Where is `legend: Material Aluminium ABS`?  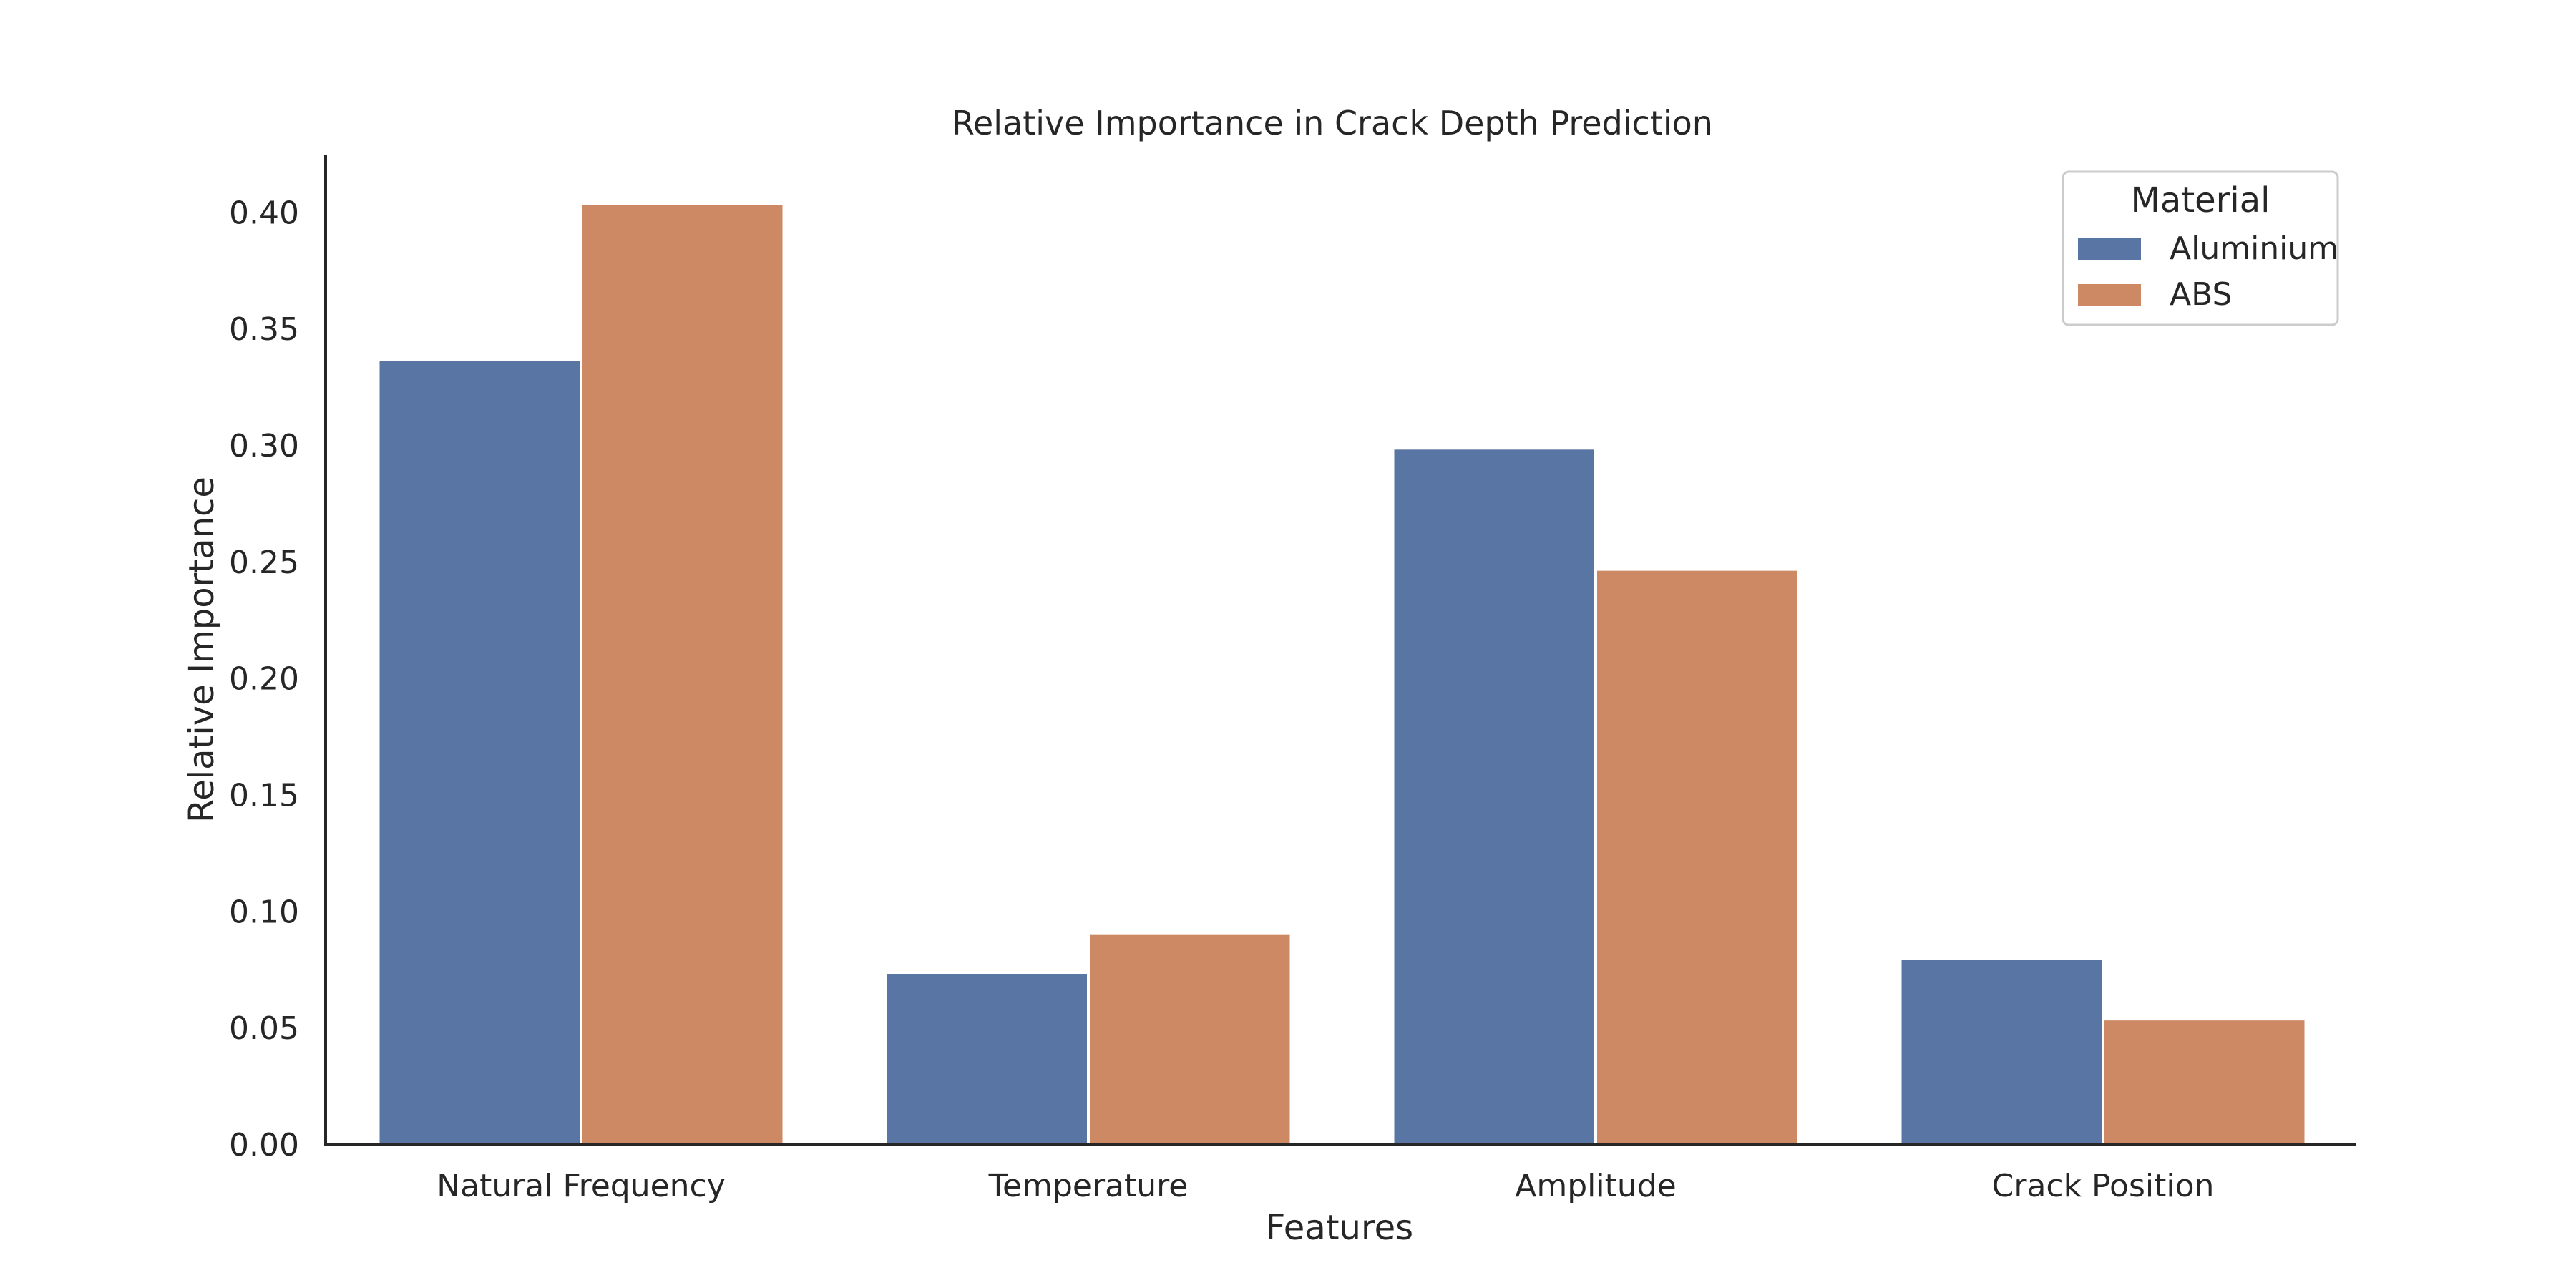 legend: Material Aluminium ABS is located at coordinates (2200, 248).